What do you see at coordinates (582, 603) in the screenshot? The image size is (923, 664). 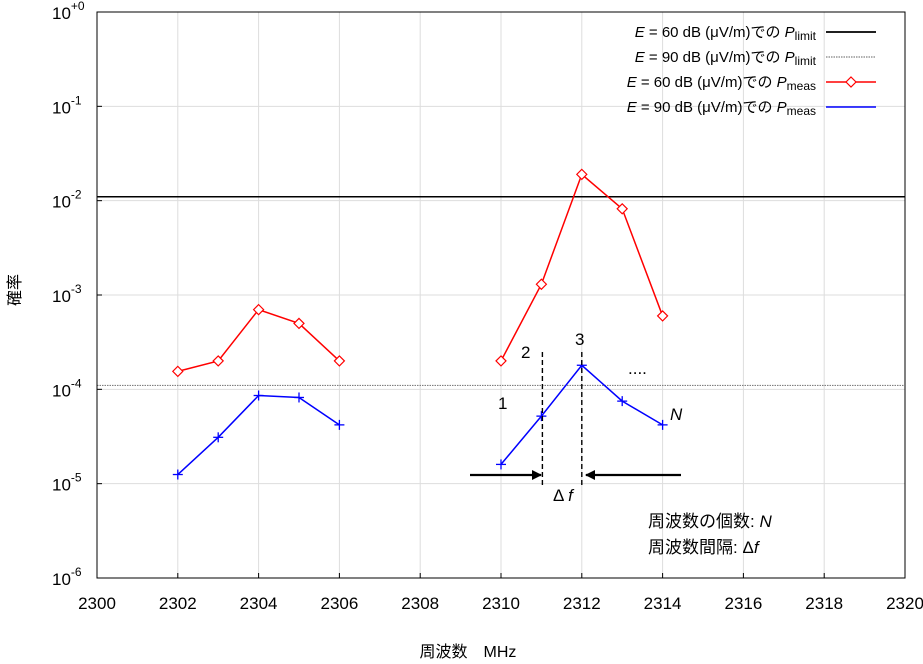 I see `x-tick-label: 2312` at bounding box center [582, 603].